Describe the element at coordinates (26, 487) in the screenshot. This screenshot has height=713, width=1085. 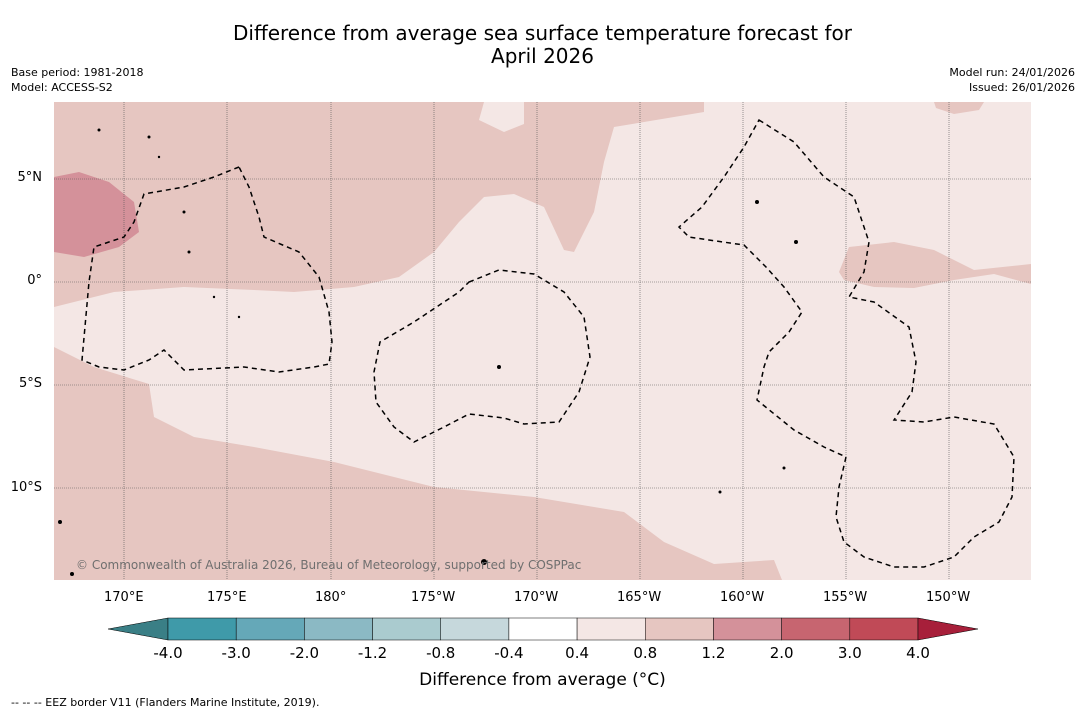
I see `y-tick-label: 10°S` at that location.